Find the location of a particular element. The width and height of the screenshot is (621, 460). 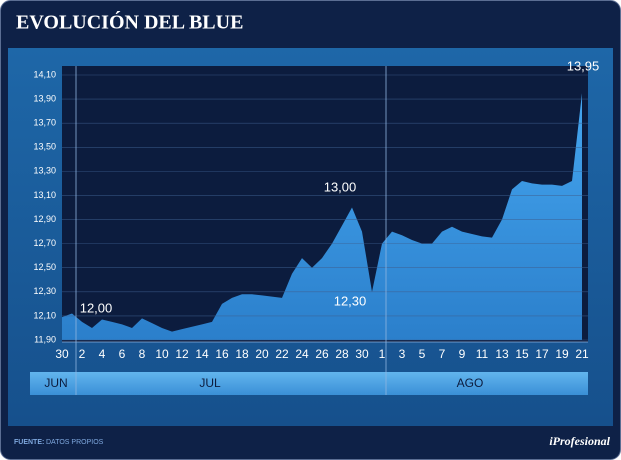

x-tick-label: 15 is located at coordinates (522, 354).